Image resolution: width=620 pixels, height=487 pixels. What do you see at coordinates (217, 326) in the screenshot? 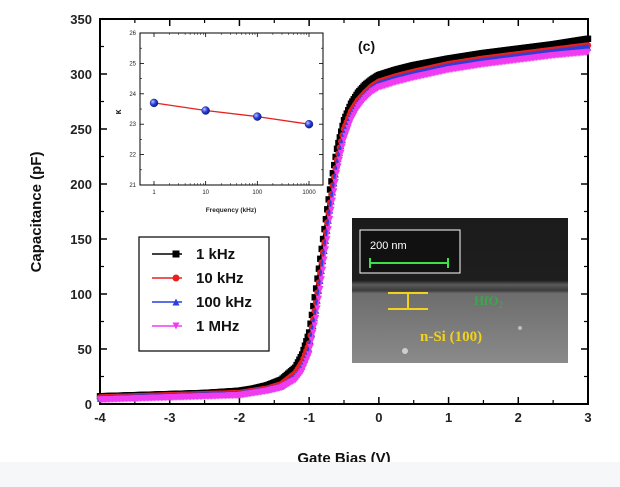
I see `legend-label: 1 MHz` at bounding box center [217, 326].